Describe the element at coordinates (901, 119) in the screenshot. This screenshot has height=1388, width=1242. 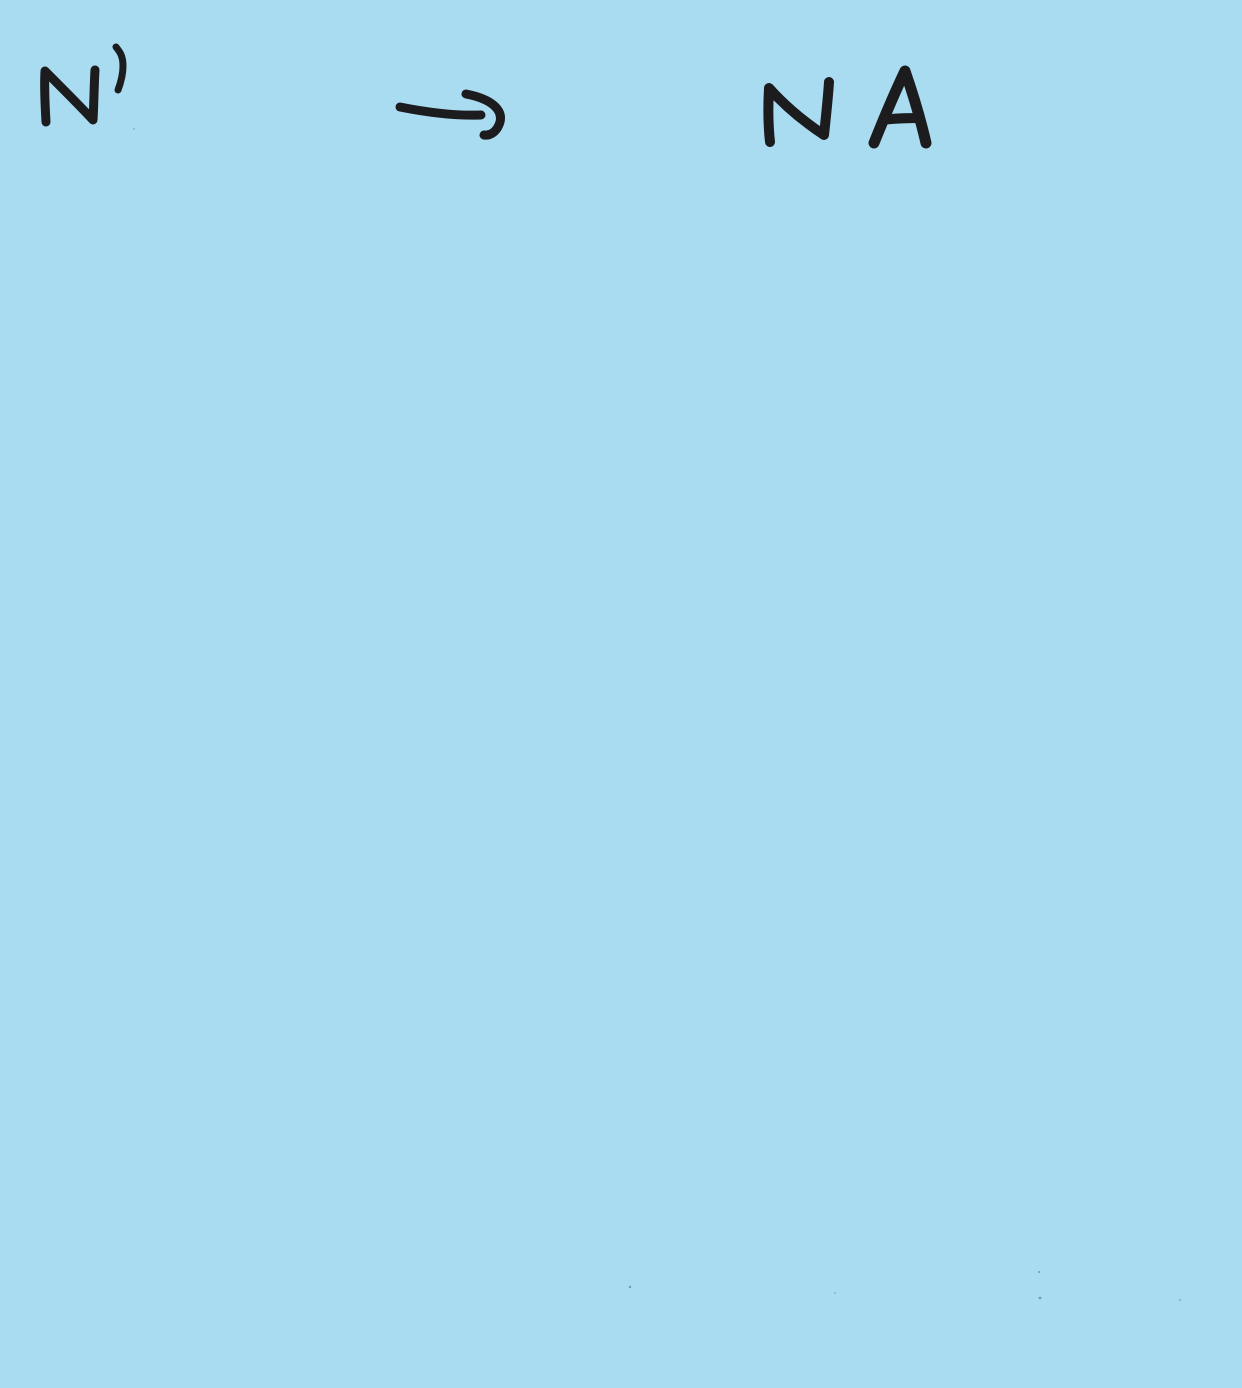
I see `letter-a-crossbar` at that location.